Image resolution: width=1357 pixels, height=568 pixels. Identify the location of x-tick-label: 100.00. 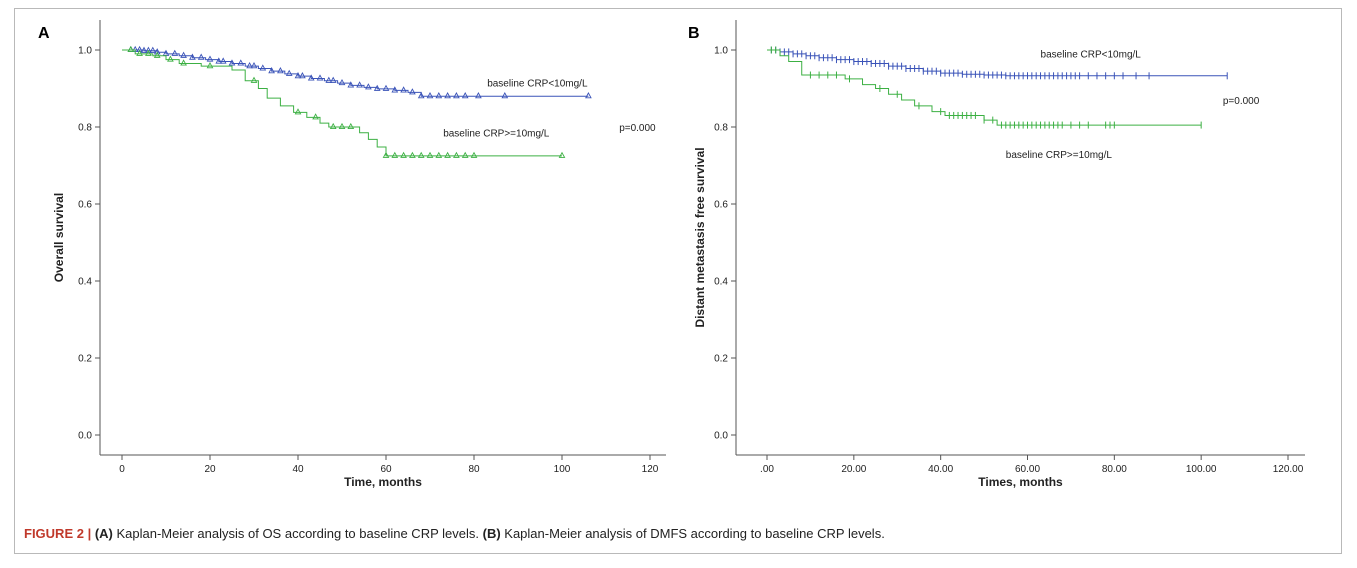
(1201, 469).